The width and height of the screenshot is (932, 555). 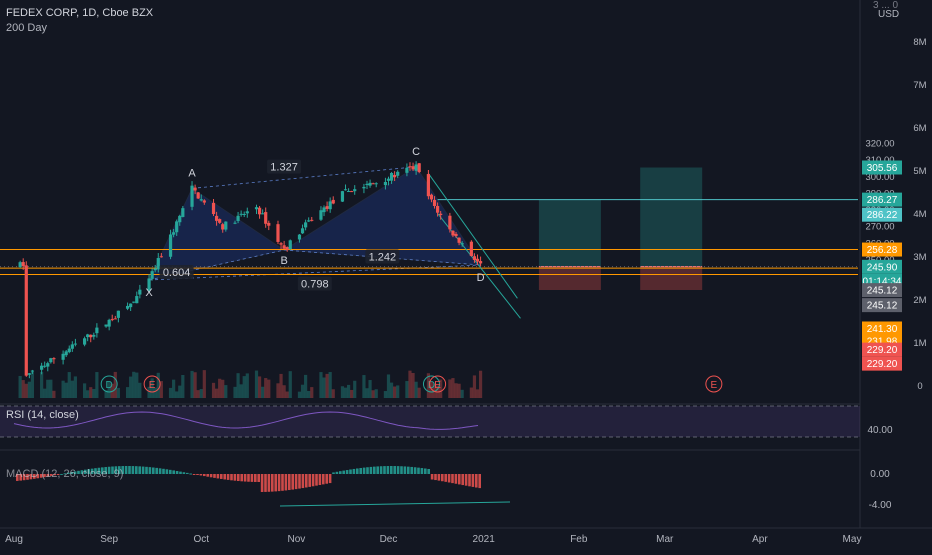 I want to click on price-axis-label: 241.30, so click(x=882, y=329).